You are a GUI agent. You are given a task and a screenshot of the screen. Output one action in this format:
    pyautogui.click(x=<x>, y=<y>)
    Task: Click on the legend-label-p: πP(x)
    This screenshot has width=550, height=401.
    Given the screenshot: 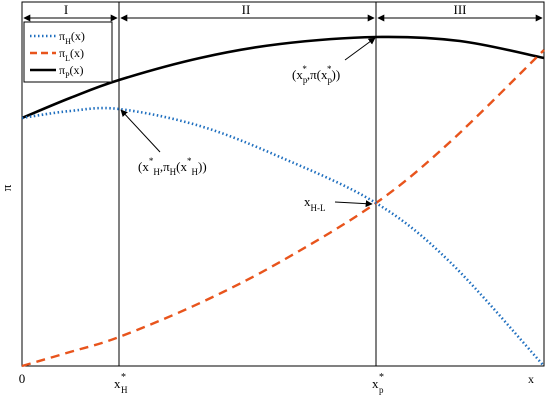 What is the action you would take?
    pyautogui.click(x=71, y=71)
    